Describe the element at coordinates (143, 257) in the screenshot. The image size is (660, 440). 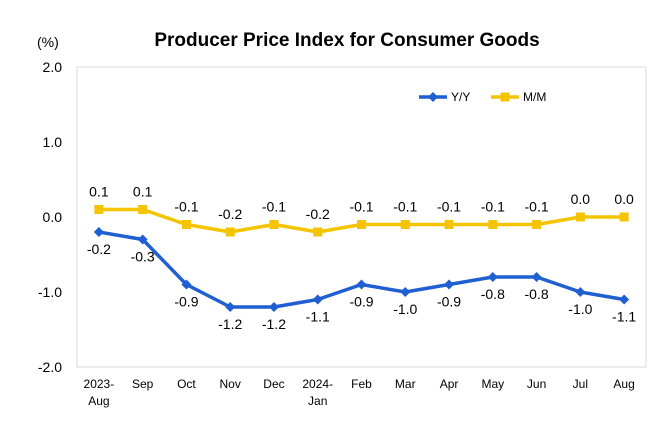
I see `data-label: -0.3` at that location.